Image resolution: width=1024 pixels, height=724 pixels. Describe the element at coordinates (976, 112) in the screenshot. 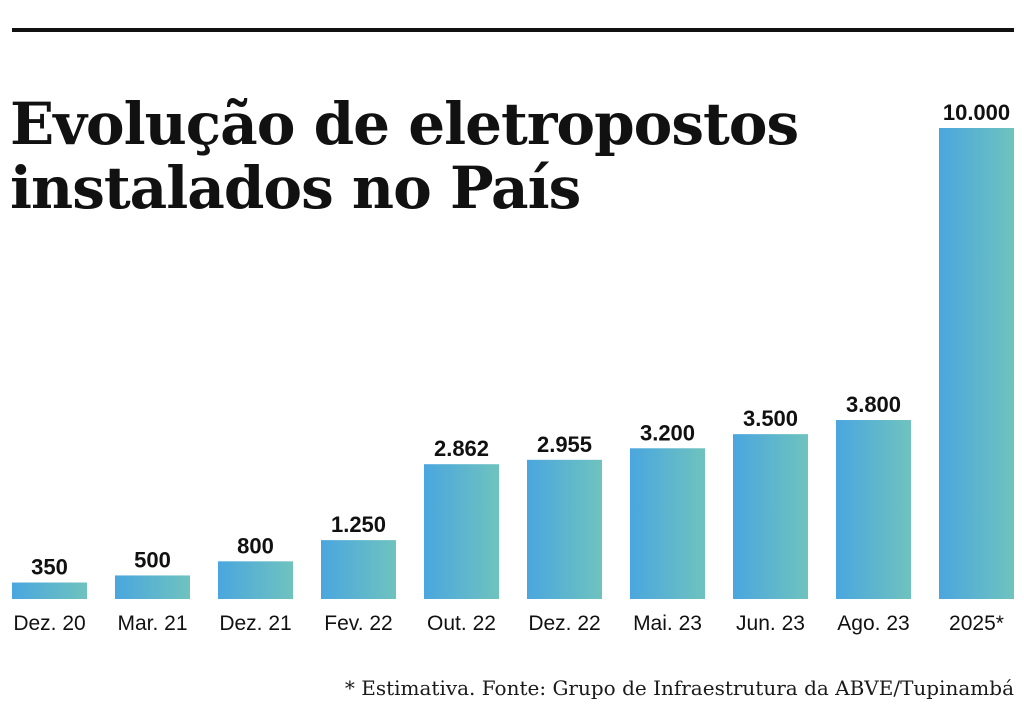

I see `bar-value-label: 10.000` at that location.